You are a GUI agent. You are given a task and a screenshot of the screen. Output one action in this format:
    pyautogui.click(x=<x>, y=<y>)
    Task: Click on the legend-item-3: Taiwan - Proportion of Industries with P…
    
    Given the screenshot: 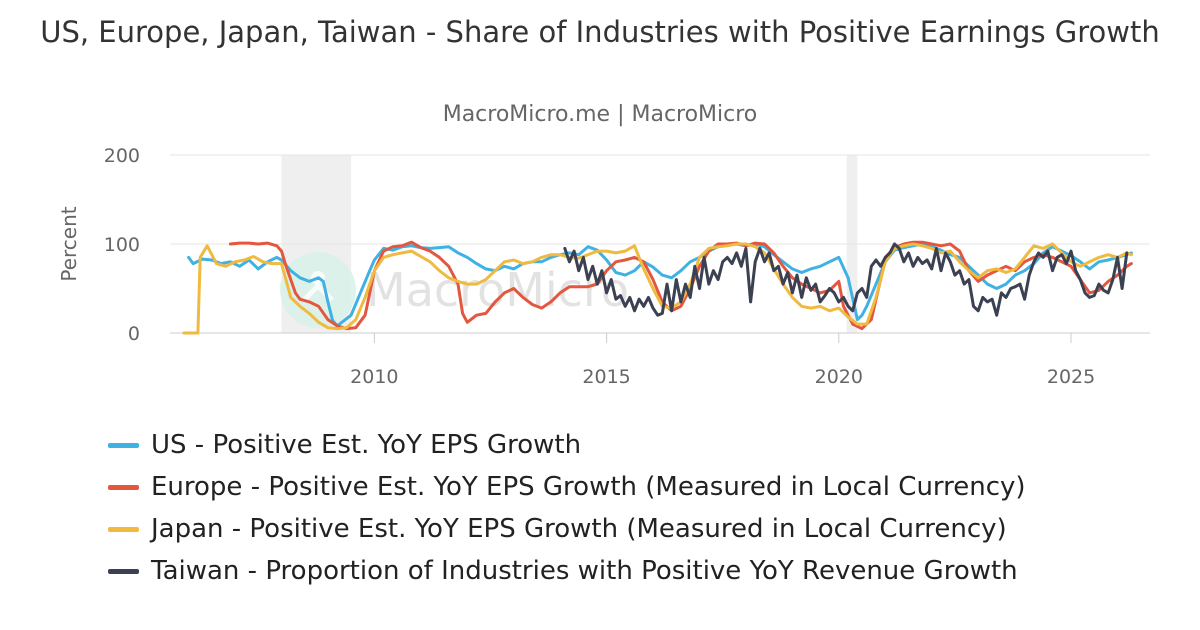 What is the action you would take?
    pyautogui.click(x=567, y=571)
    